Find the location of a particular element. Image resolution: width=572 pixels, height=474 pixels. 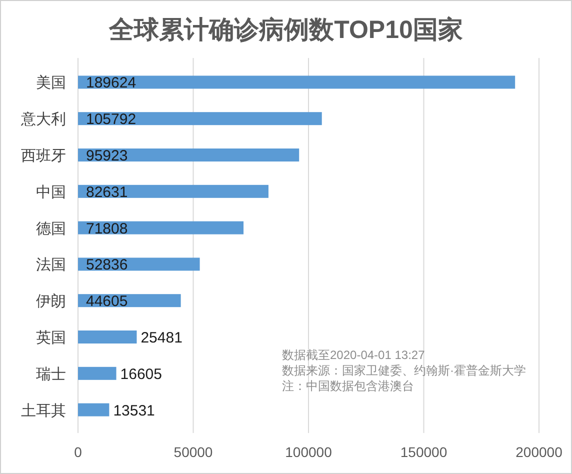

y-tick-label: 中国 is located at coordinates (51, 192).